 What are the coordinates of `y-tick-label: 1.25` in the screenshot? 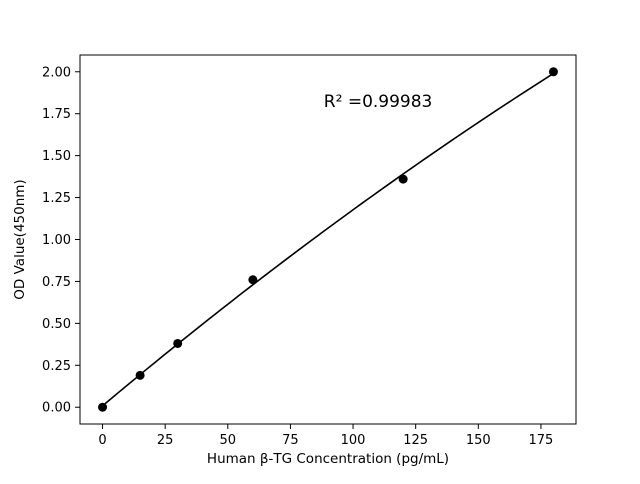 It's located at (56, 198).